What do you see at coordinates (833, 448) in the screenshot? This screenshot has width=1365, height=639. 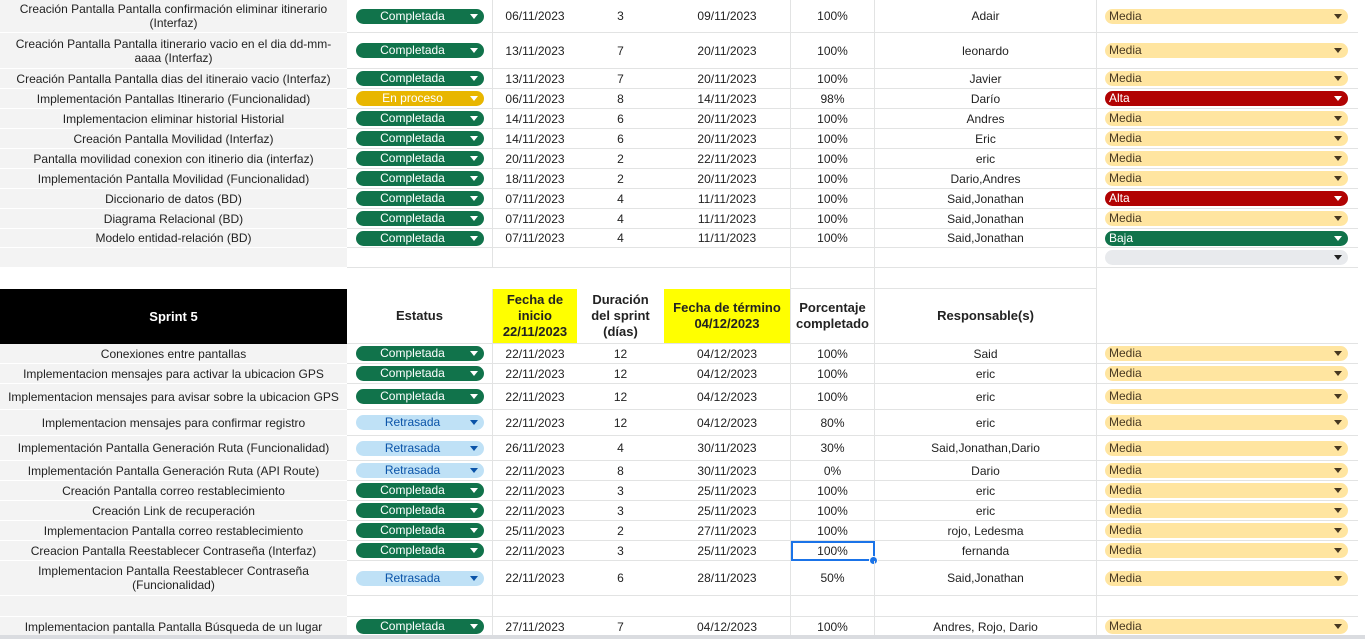 I see `percent-cell: 30%` at bounding box center [833, 448].